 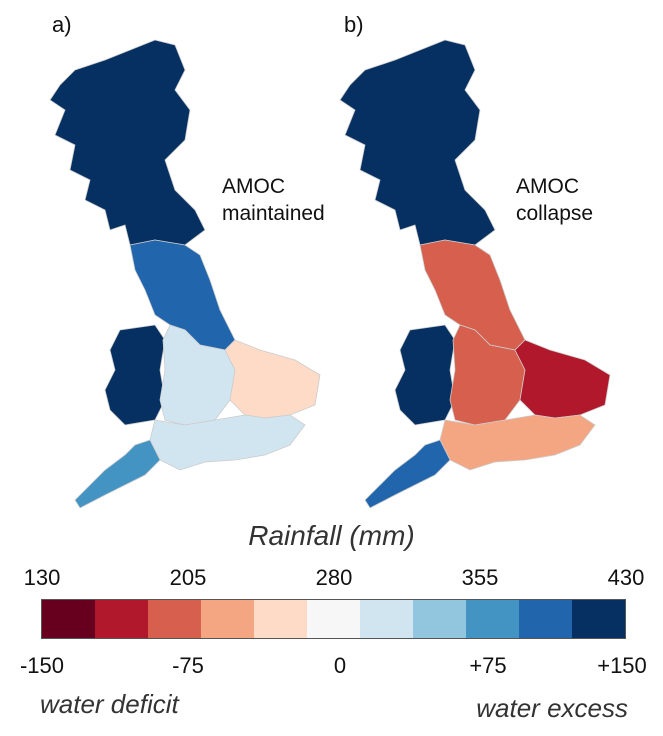 What do you see at coordinates (488, 665) in the screenshot?
I see `colorbar-bottom-tick: +75` at bounding box center [488, 665].